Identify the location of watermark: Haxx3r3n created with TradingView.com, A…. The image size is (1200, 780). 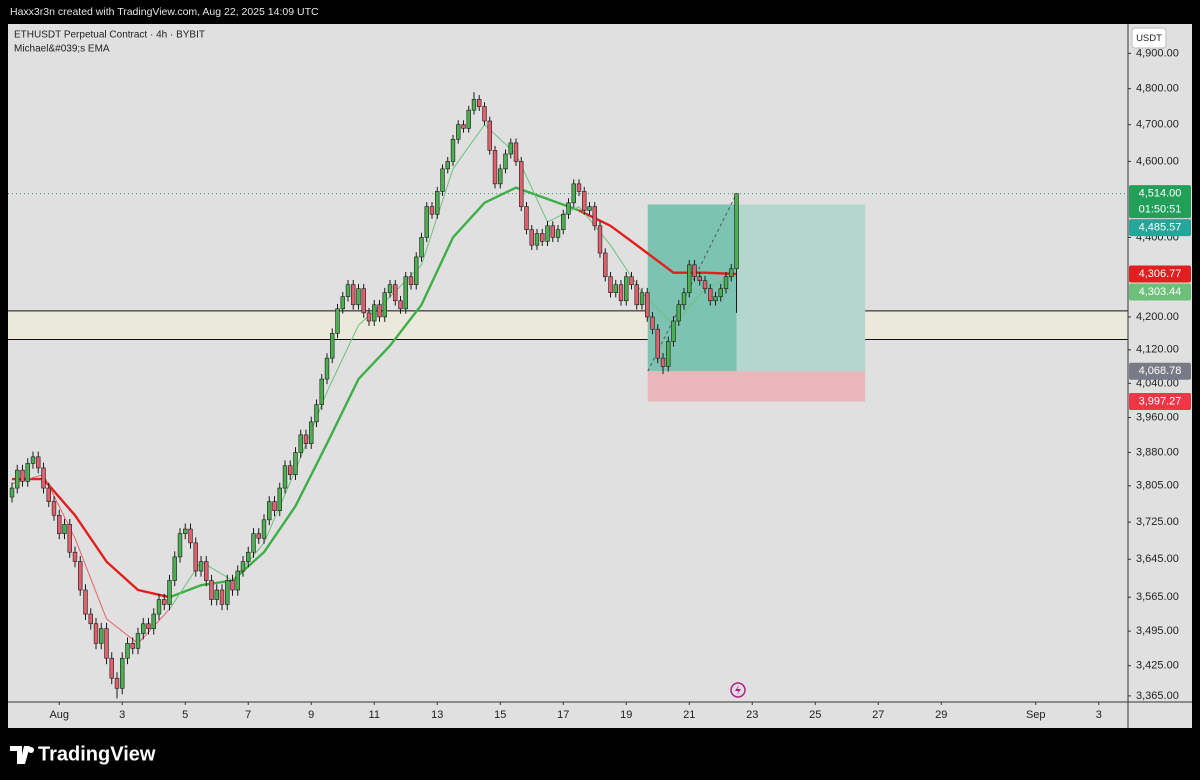
(164, 12).